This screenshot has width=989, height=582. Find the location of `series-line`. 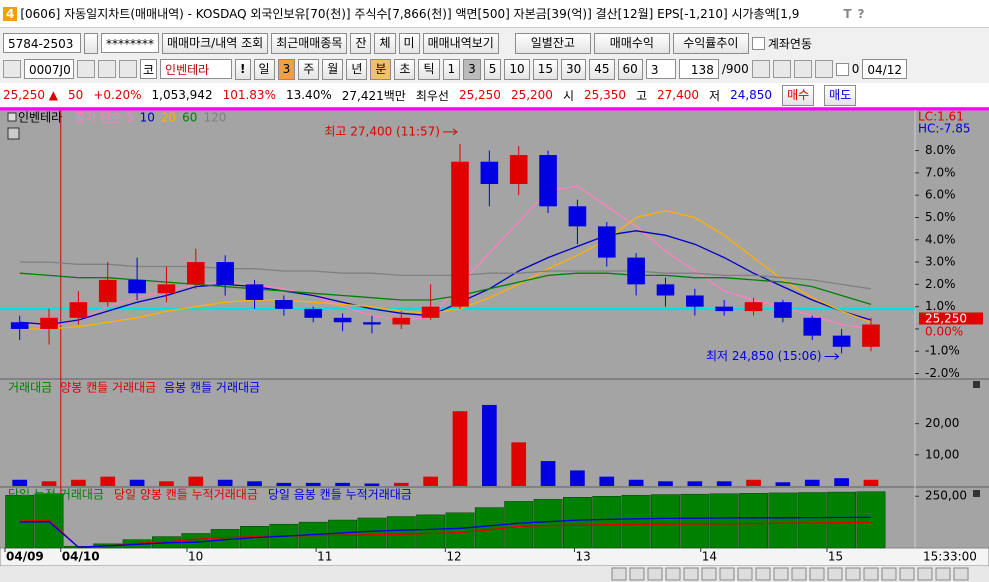

series-line is located at coordinates (445, 533).